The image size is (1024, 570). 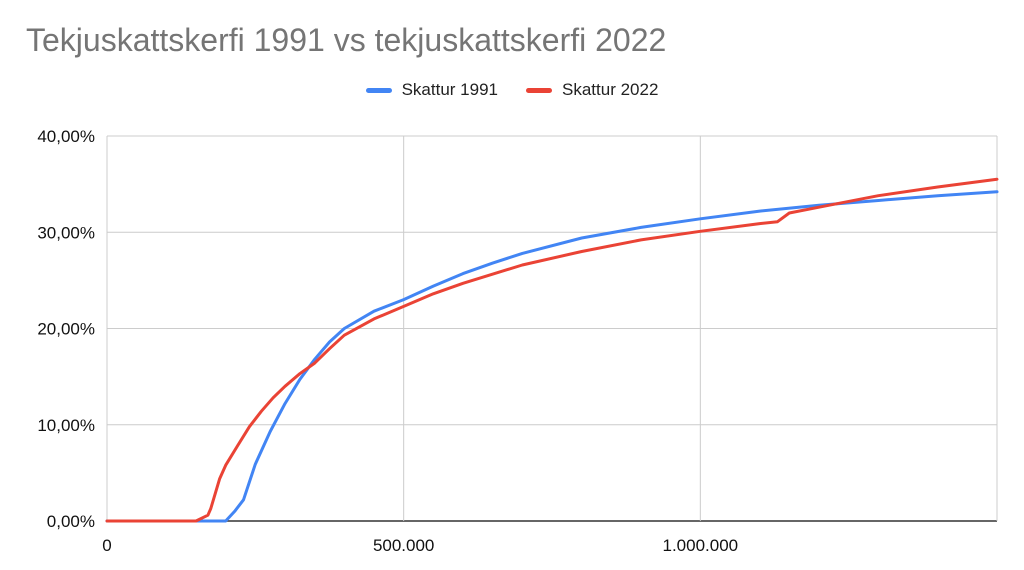 What do you see at coordinates (403, 545) in the screenshot?
I see `x-tick-label: 500.000` at bounding box center [403, 545].